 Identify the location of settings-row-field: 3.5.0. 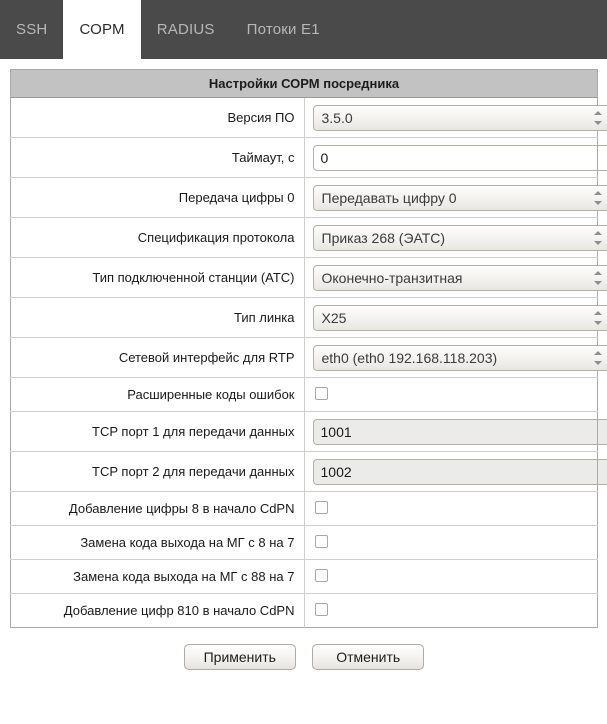
(455, 117).